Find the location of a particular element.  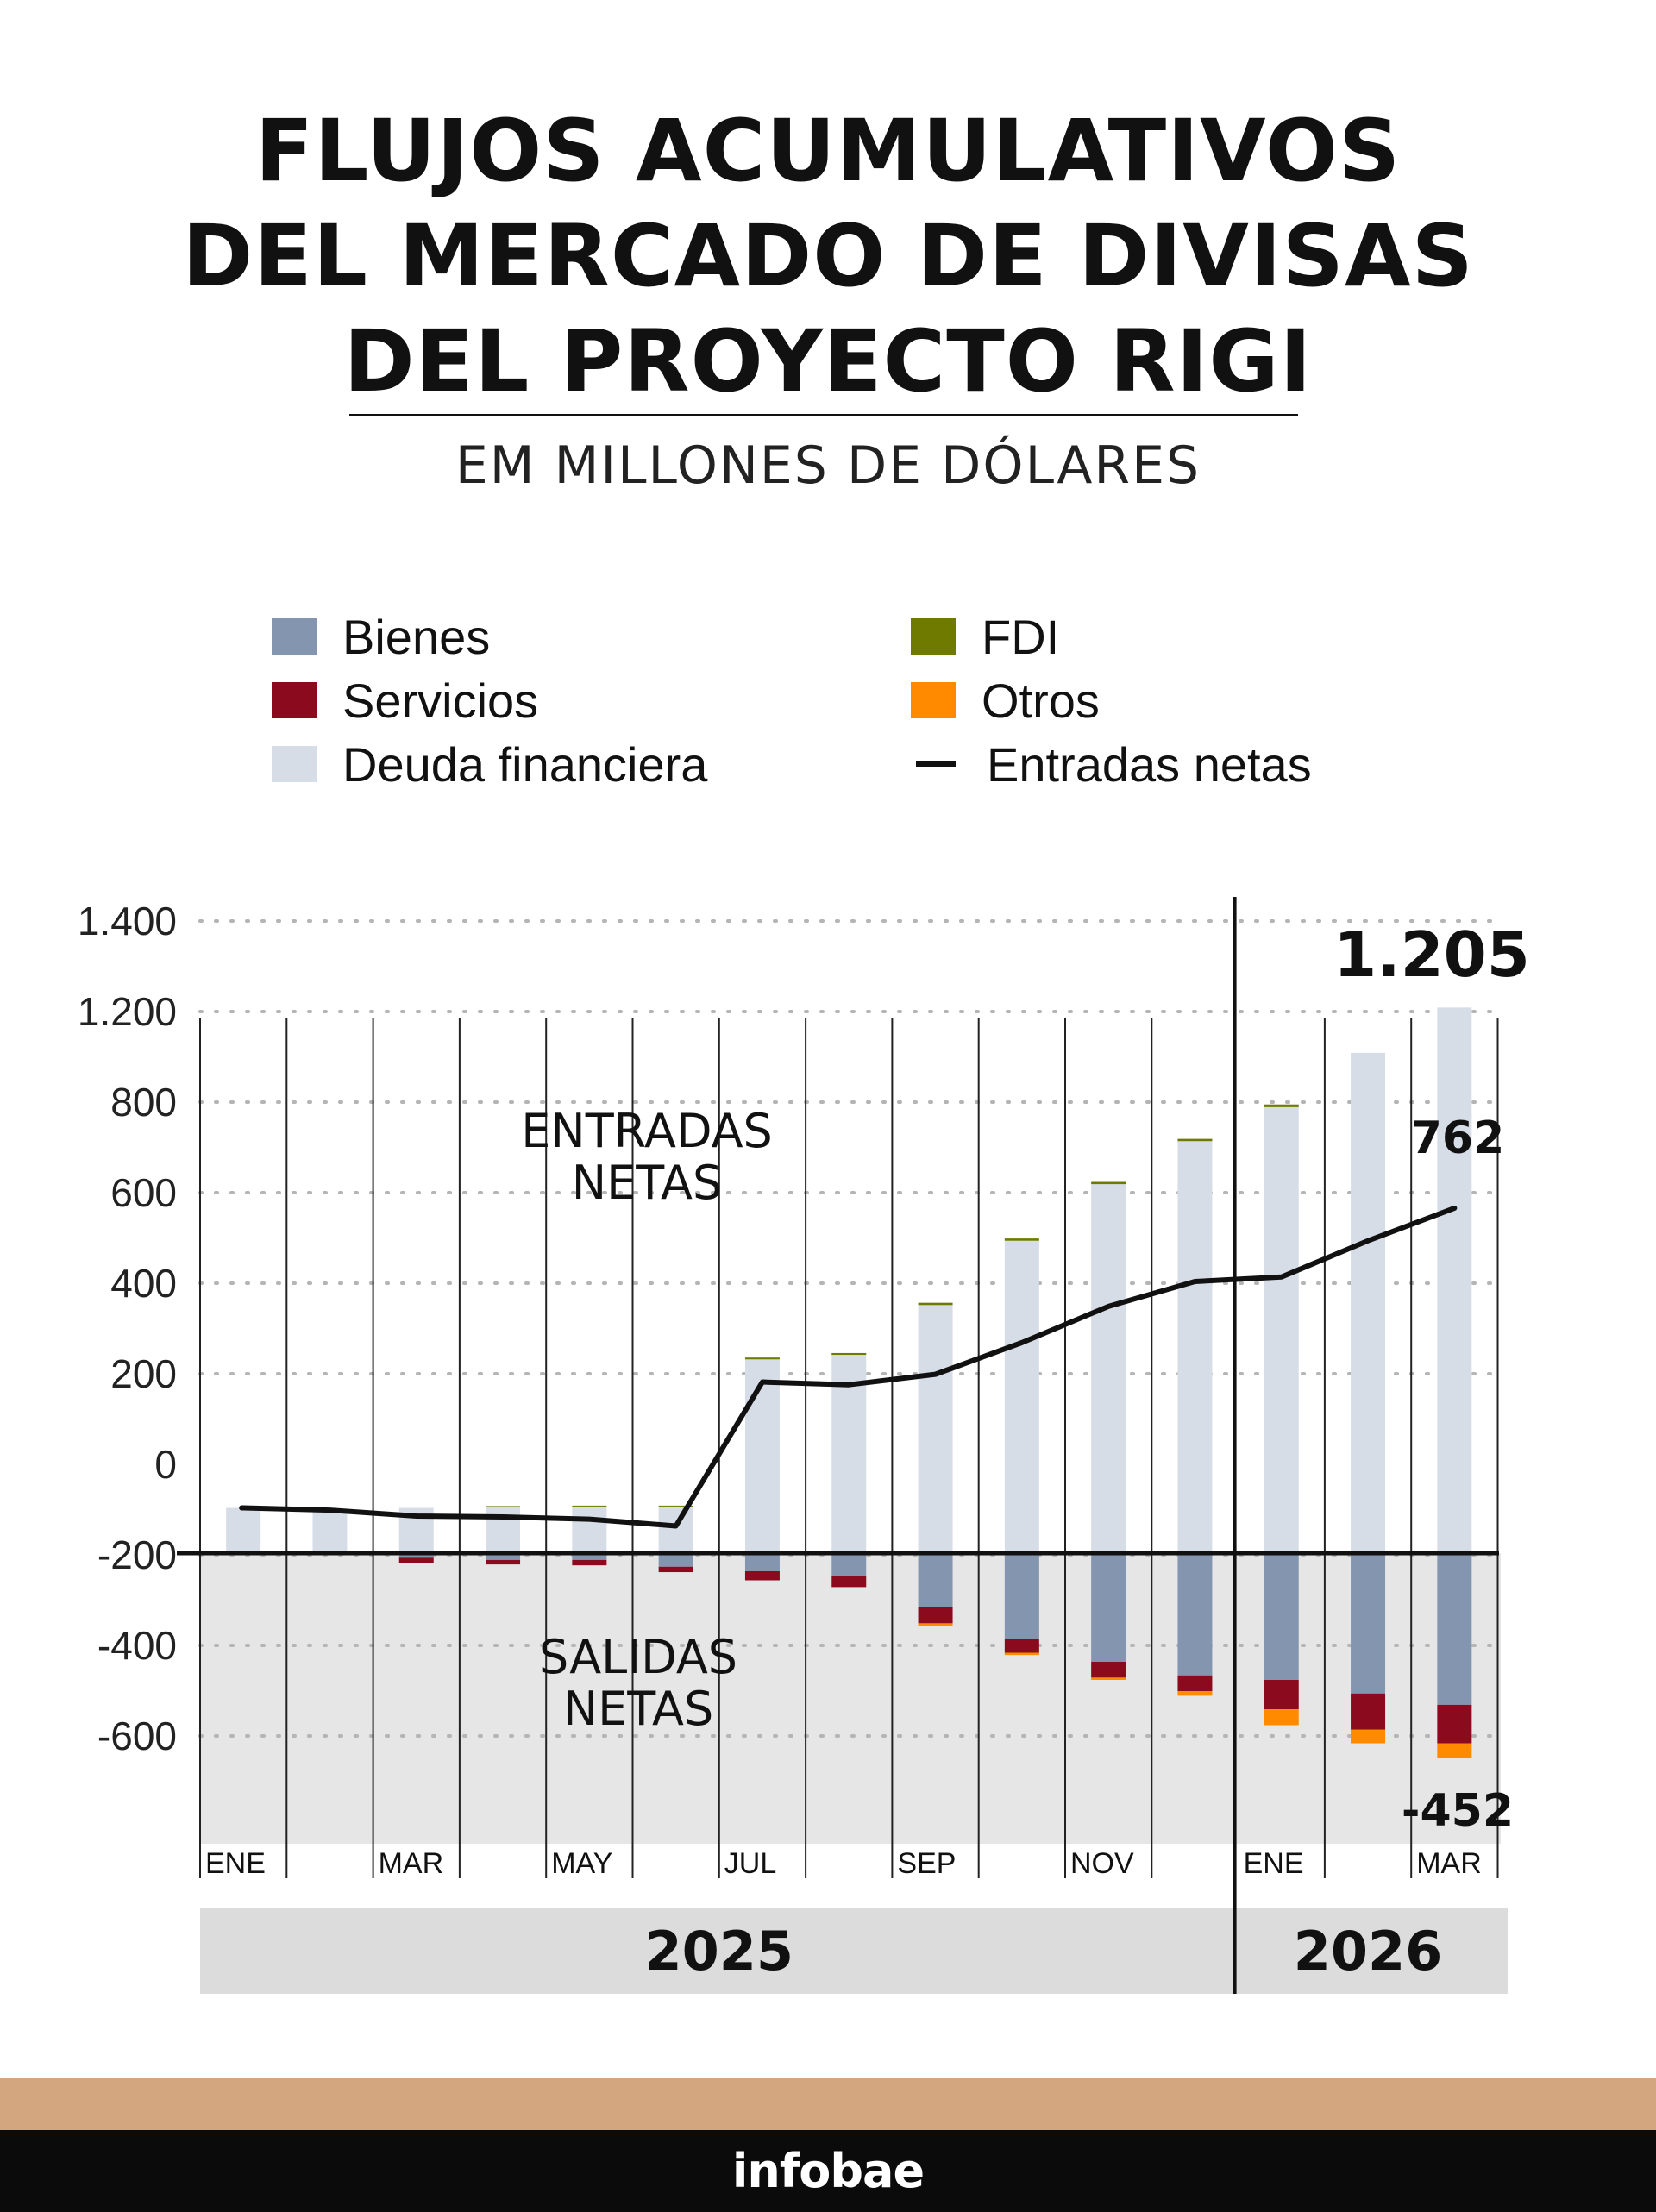

legend-item-otros: Otros is located at coordinates (1006, 700).